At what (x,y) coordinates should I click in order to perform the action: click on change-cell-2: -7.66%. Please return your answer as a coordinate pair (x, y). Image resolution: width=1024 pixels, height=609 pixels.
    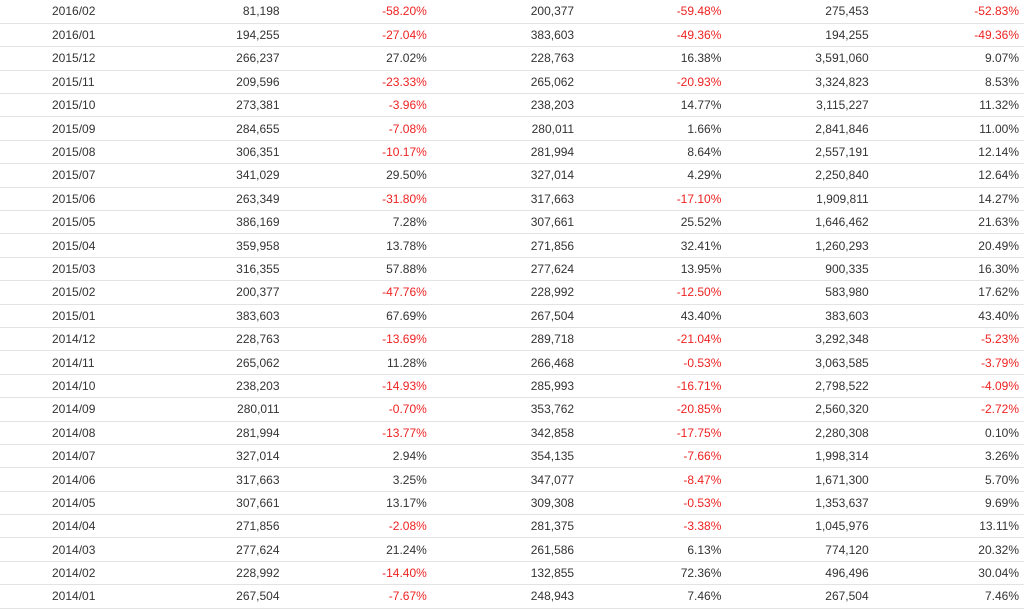
    Looking at the image, I should click on (656, 456).